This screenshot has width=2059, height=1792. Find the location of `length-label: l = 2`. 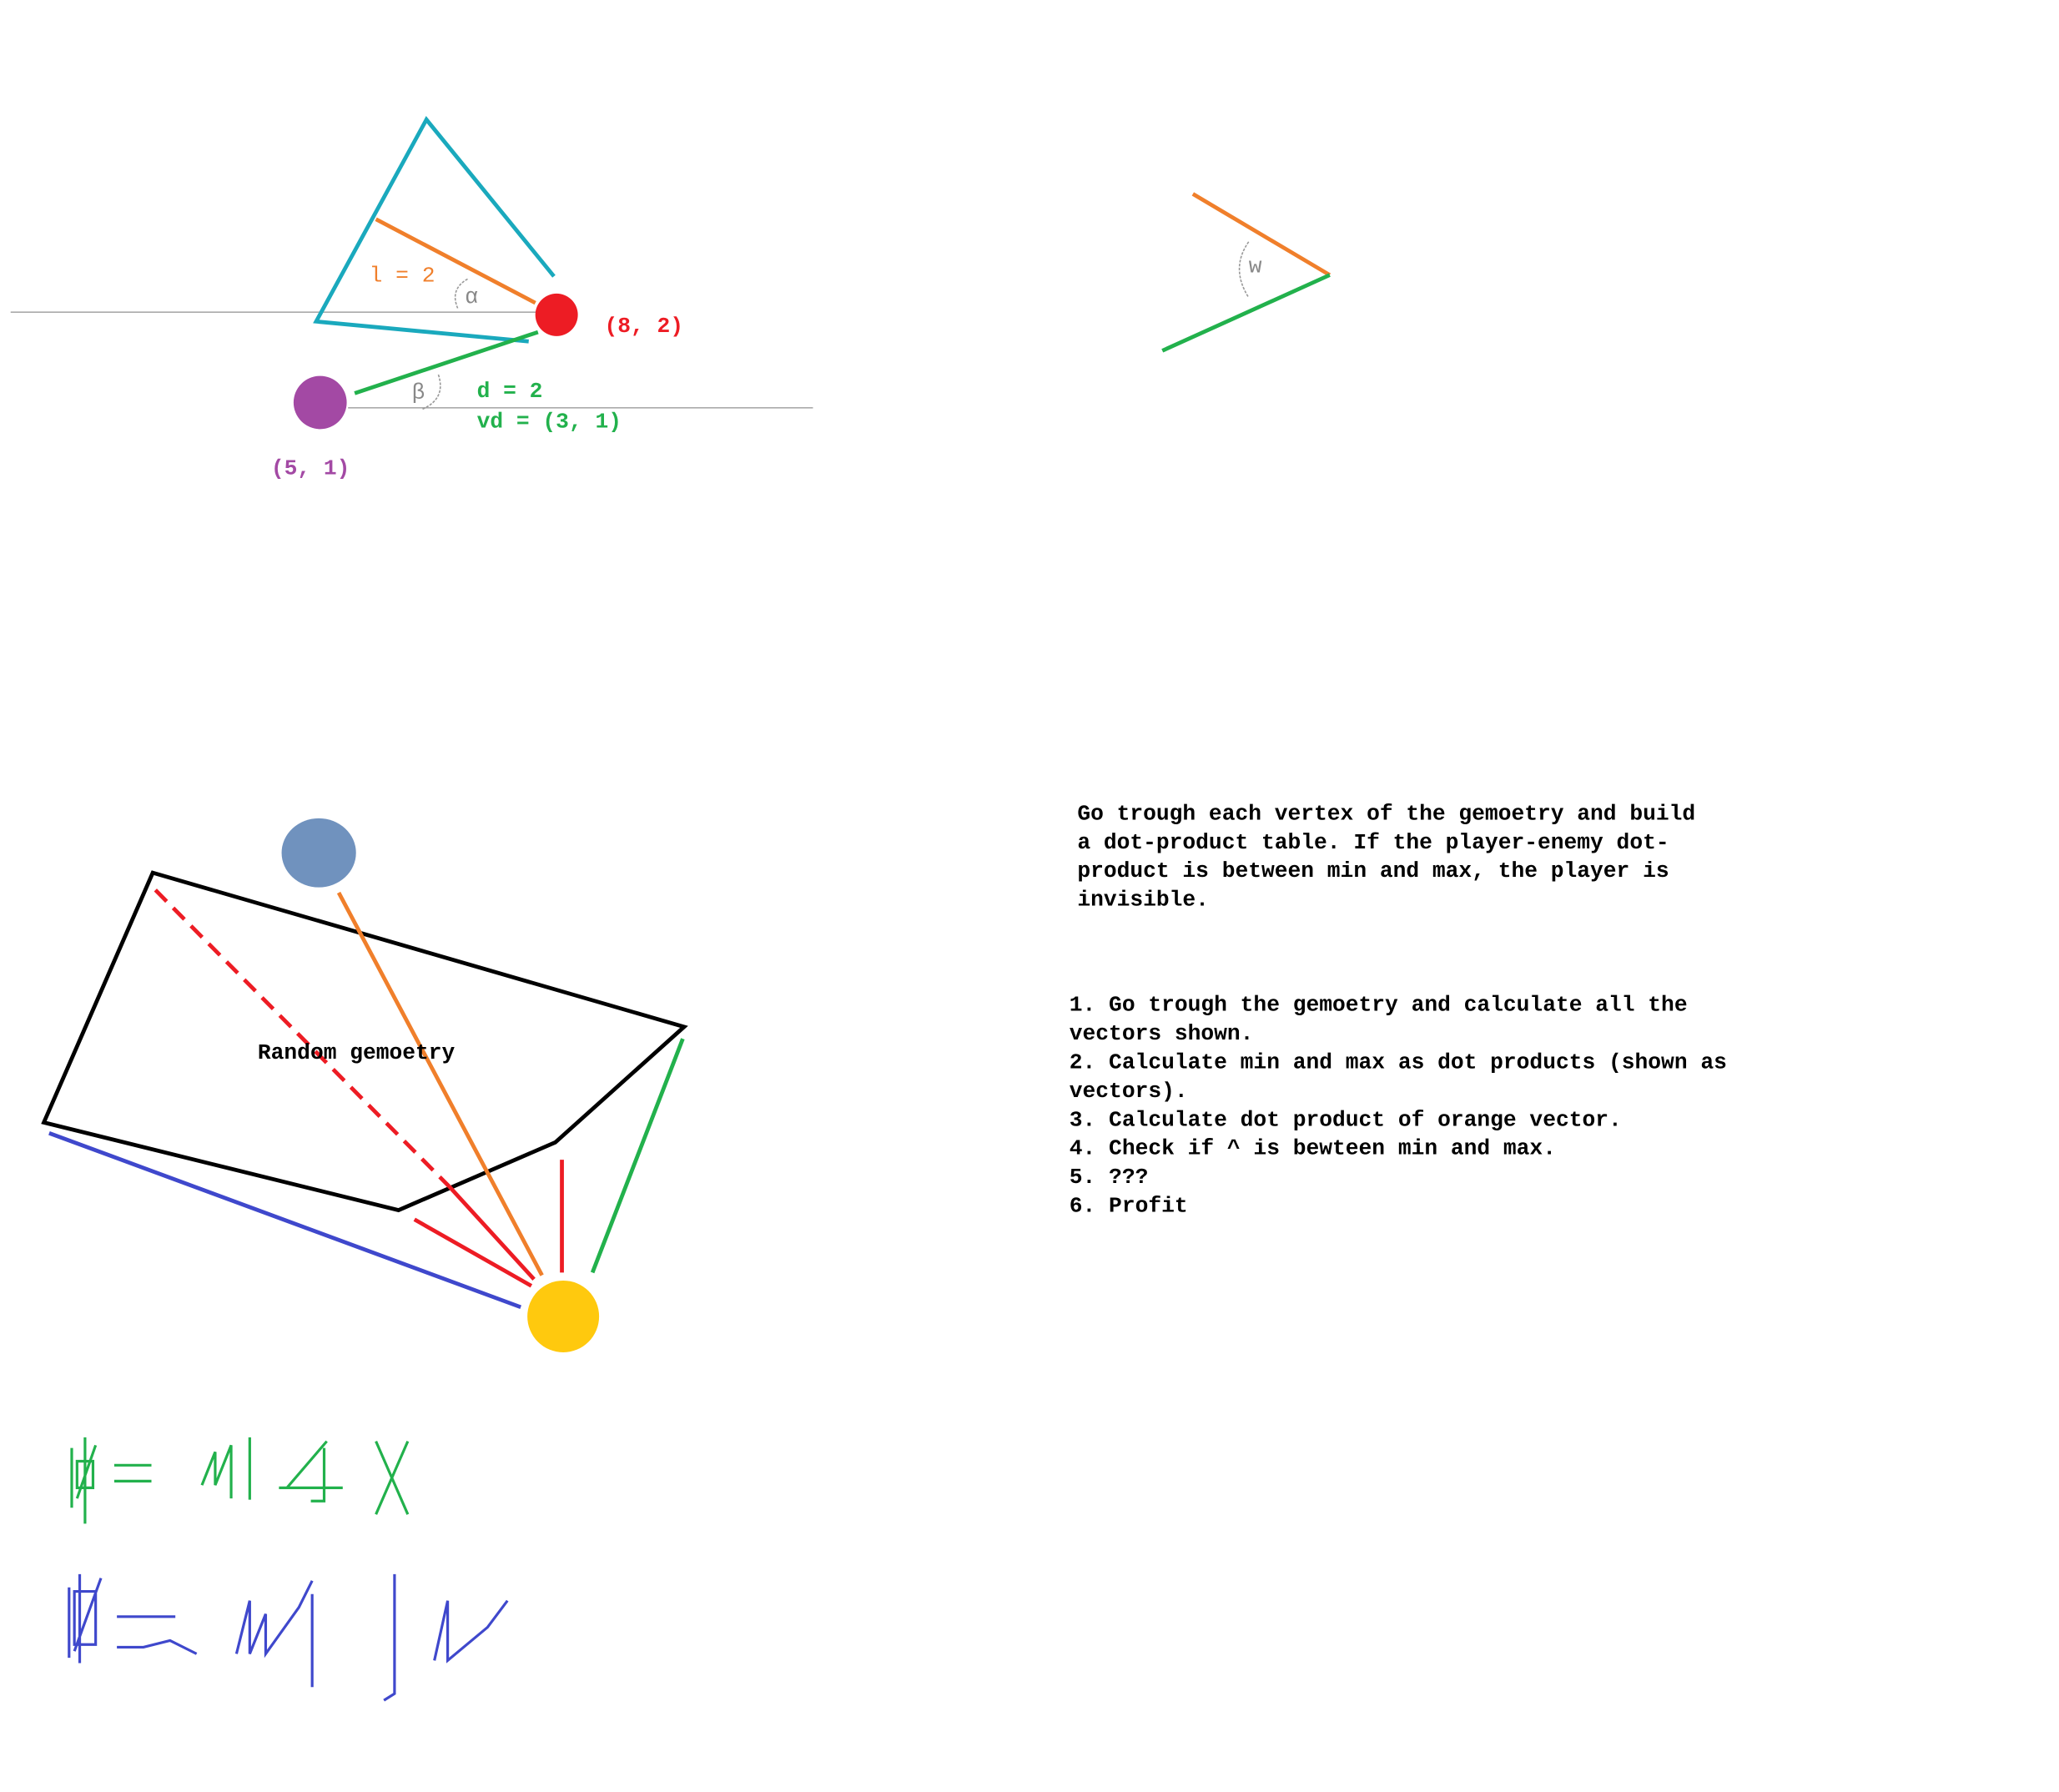

length-label: l = 2 is located at coordinates (402, 276).